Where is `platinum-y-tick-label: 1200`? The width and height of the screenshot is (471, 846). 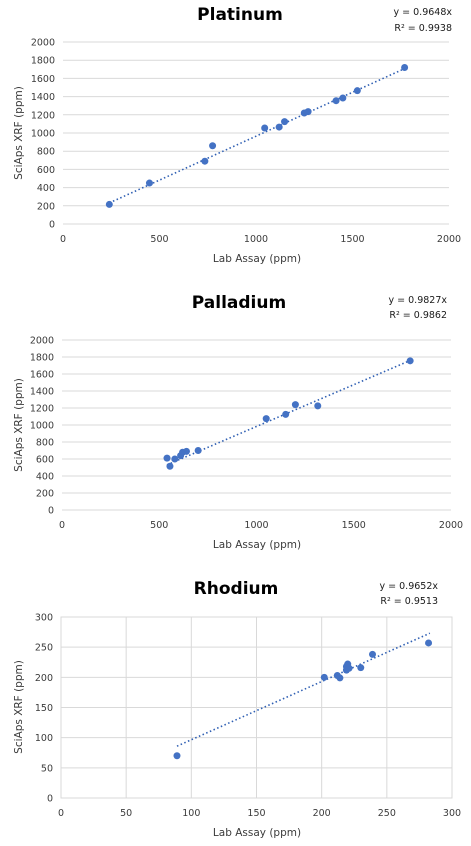
platinum-y-tick-label: 1200 is located at coordinates (43, 115).